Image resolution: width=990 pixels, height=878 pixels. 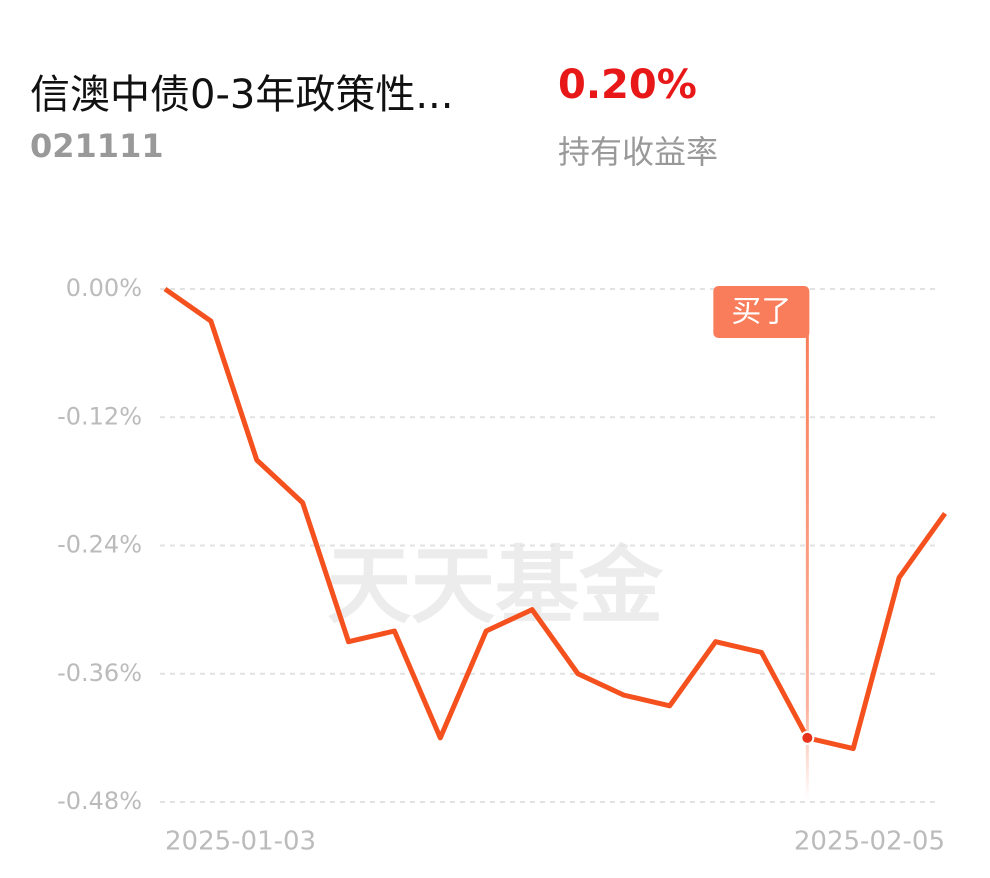 I want to click on return-label: 持有收益率, so click(x=638, y=152).